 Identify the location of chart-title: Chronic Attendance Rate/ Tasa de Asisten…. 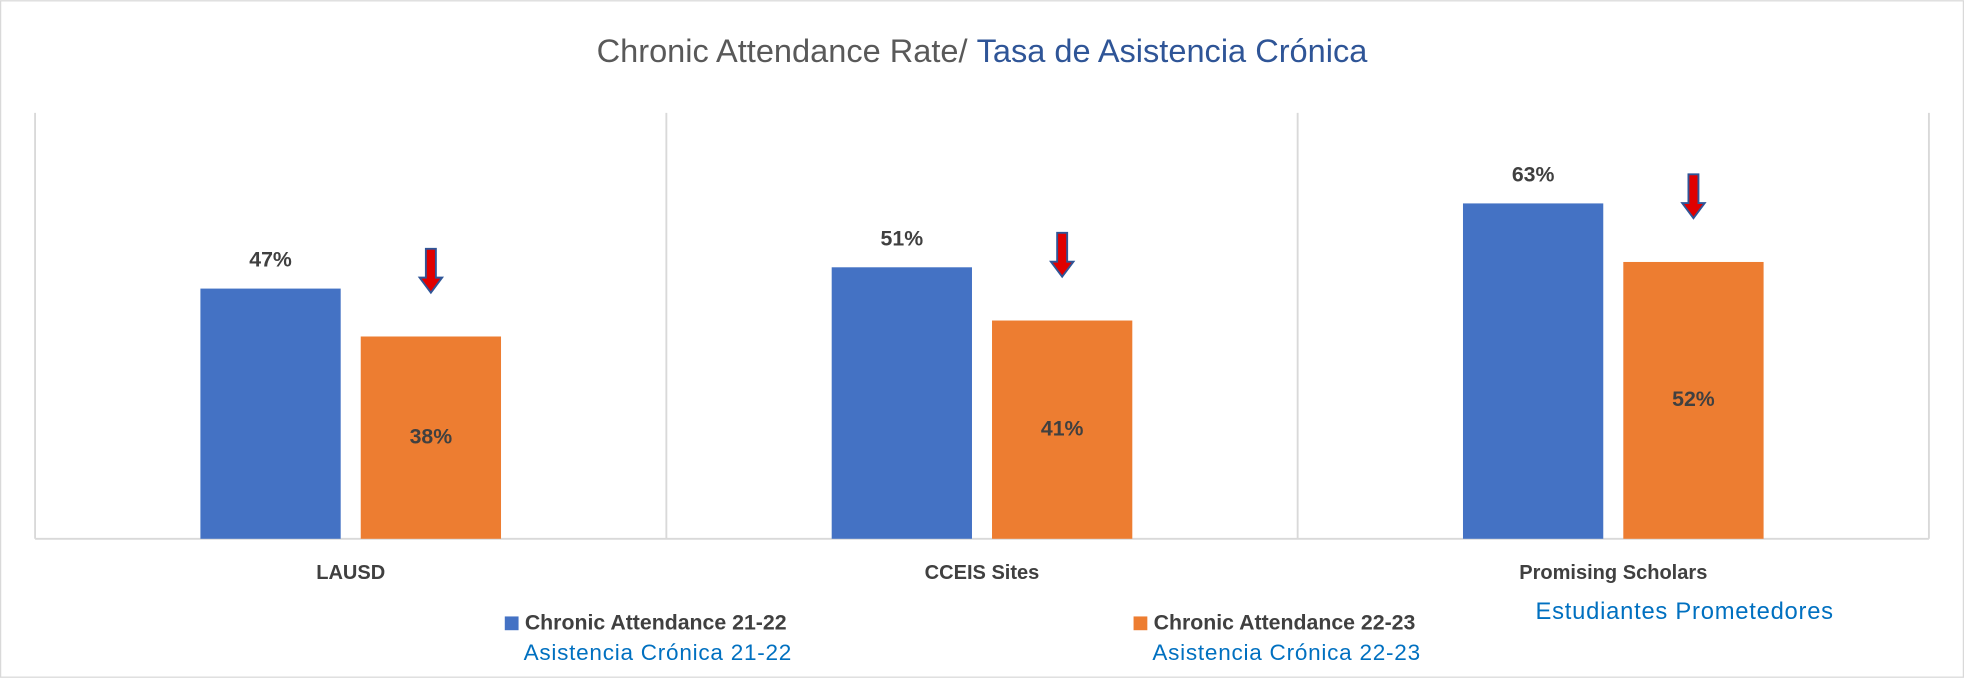
(983, 50).